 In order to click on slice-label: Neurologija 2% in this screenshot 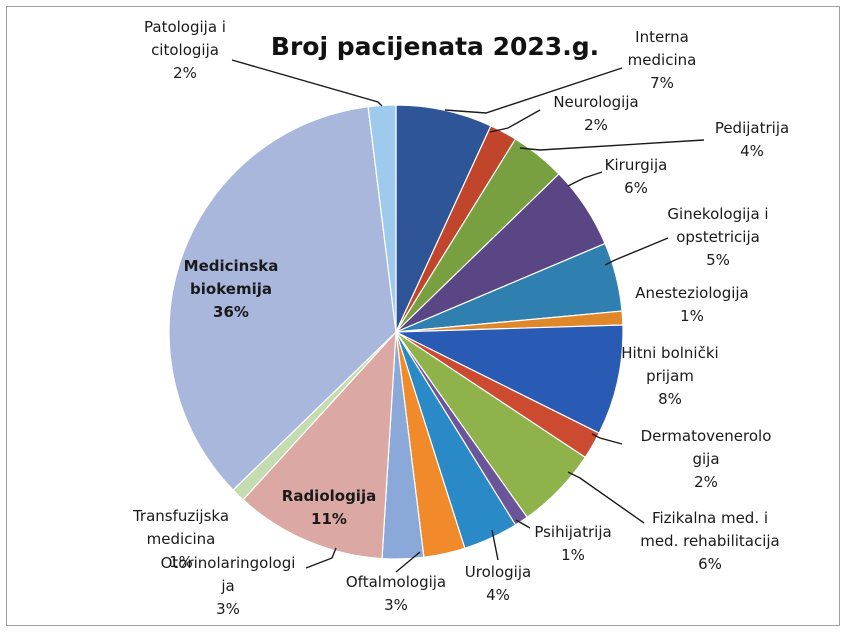, I will do `click(595, 113)`.